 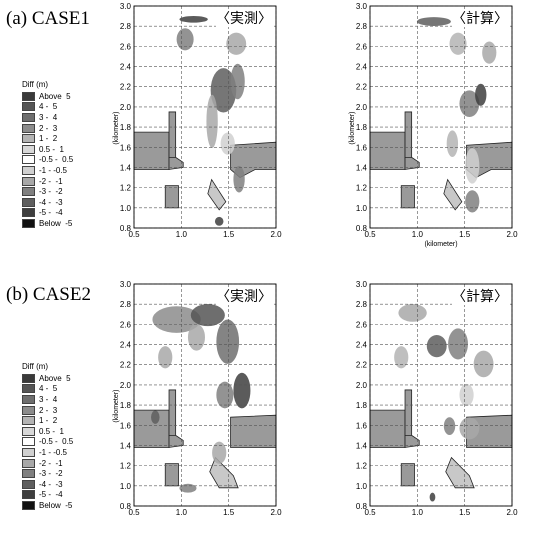 I want to click on map-title: 〈計算〉, so click(x=480, y=297).